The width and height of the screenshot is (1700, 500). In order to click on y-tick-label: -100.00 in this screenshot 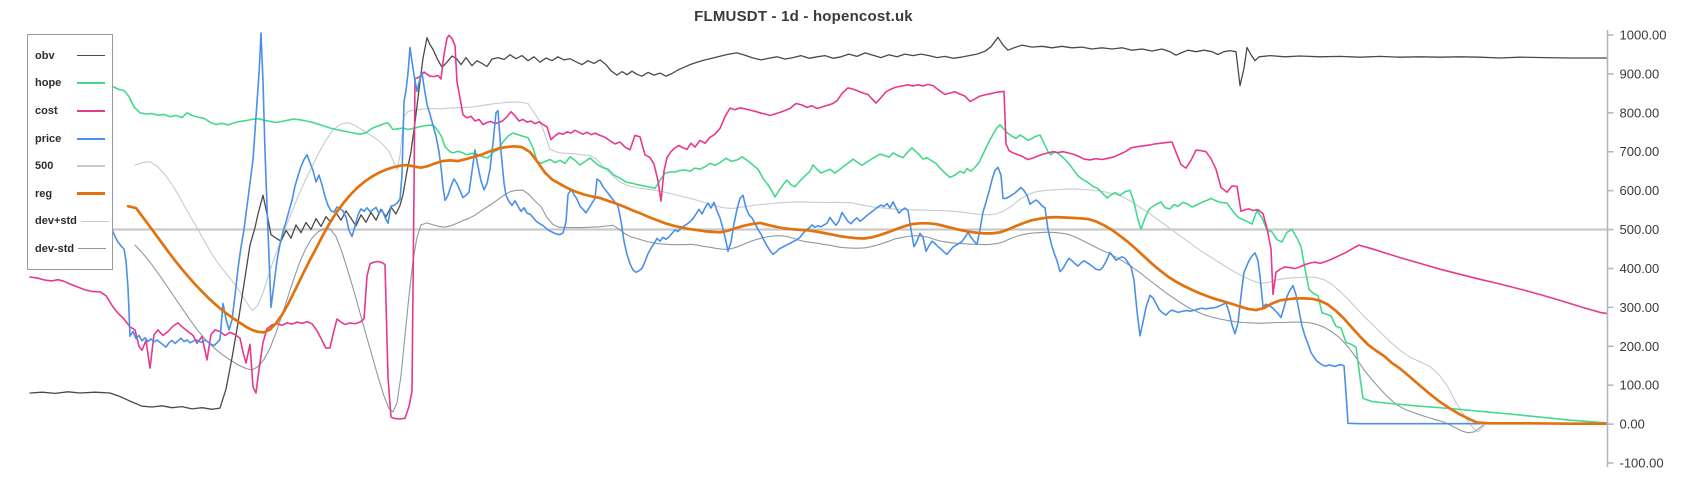, I will do `click(1642, 463)`.